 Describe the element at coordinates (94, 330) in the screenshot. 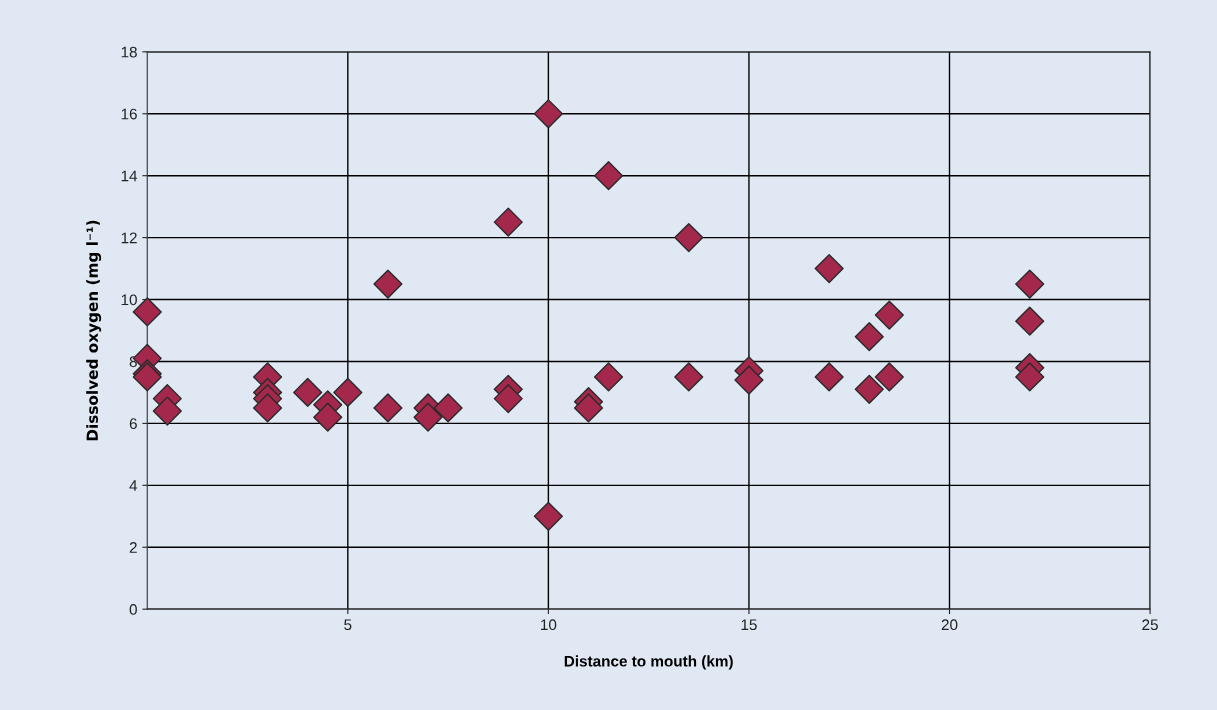

I see `y-axis-title: Dissolved oxygen (mg l⁻¹)` at that location.